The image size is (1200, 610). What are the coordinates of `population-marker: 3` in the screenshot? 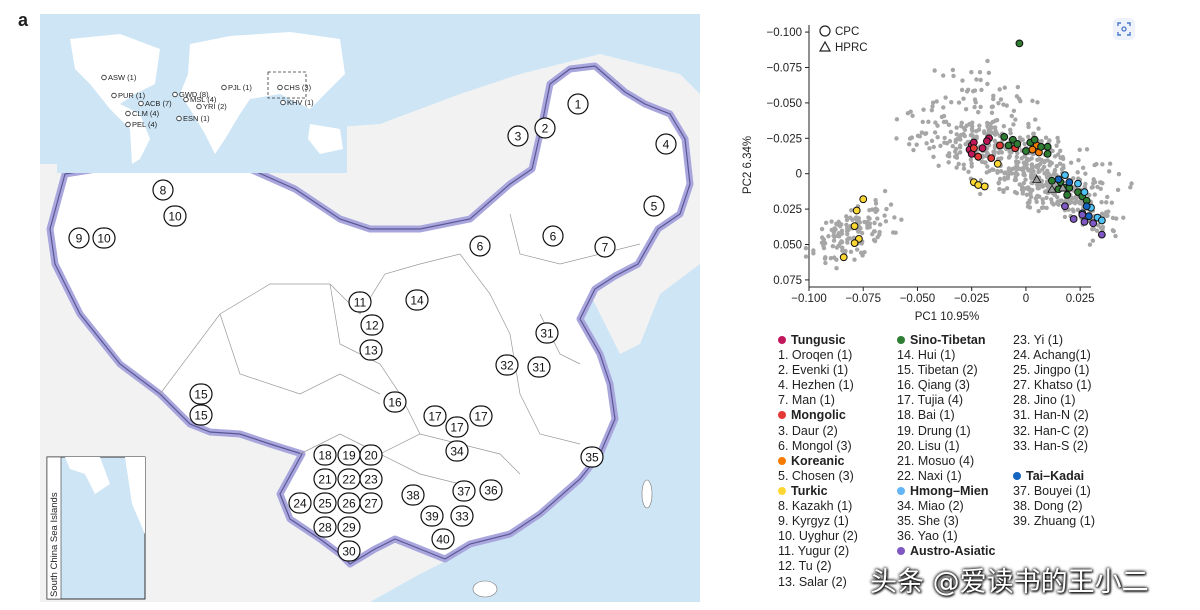 It's located at (518, 136).